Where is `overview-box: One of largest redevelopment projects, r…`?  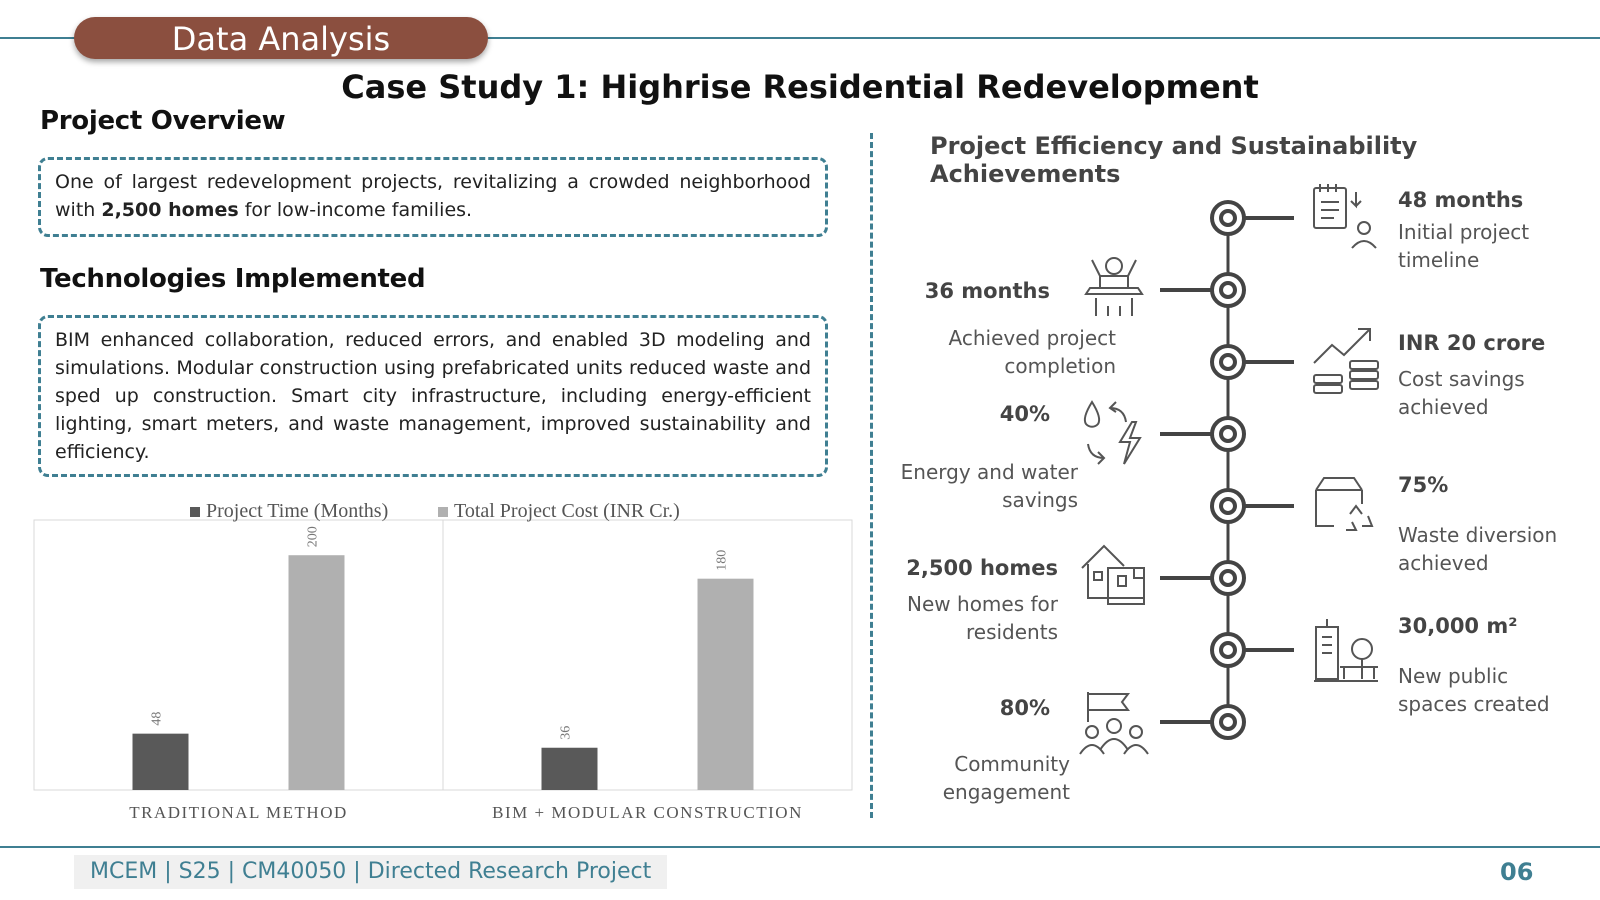 overview-box: One of largest redevelopment projects, r… is located at coordinates (433, 197).